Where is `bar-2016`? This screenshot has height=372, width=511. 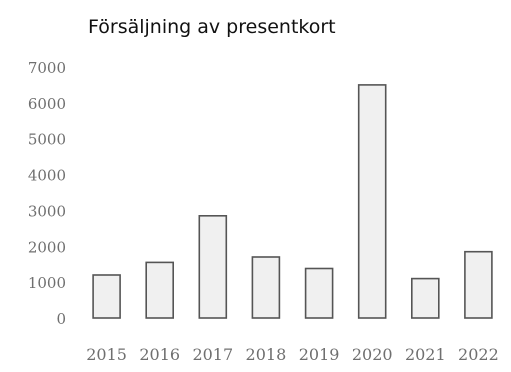
bar-2016 is located at coordinates (159, 290).